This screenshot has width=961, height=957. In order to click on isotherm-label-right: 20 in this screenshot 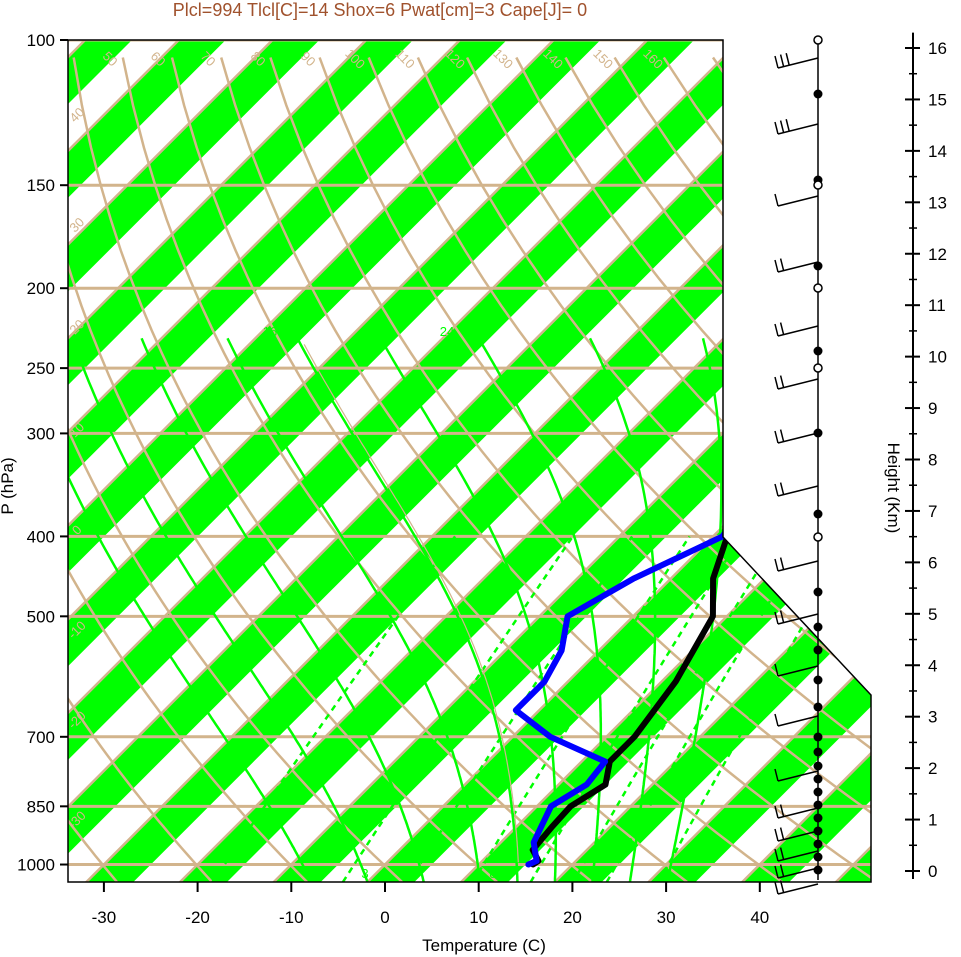, I will do `click(804, 601)`.